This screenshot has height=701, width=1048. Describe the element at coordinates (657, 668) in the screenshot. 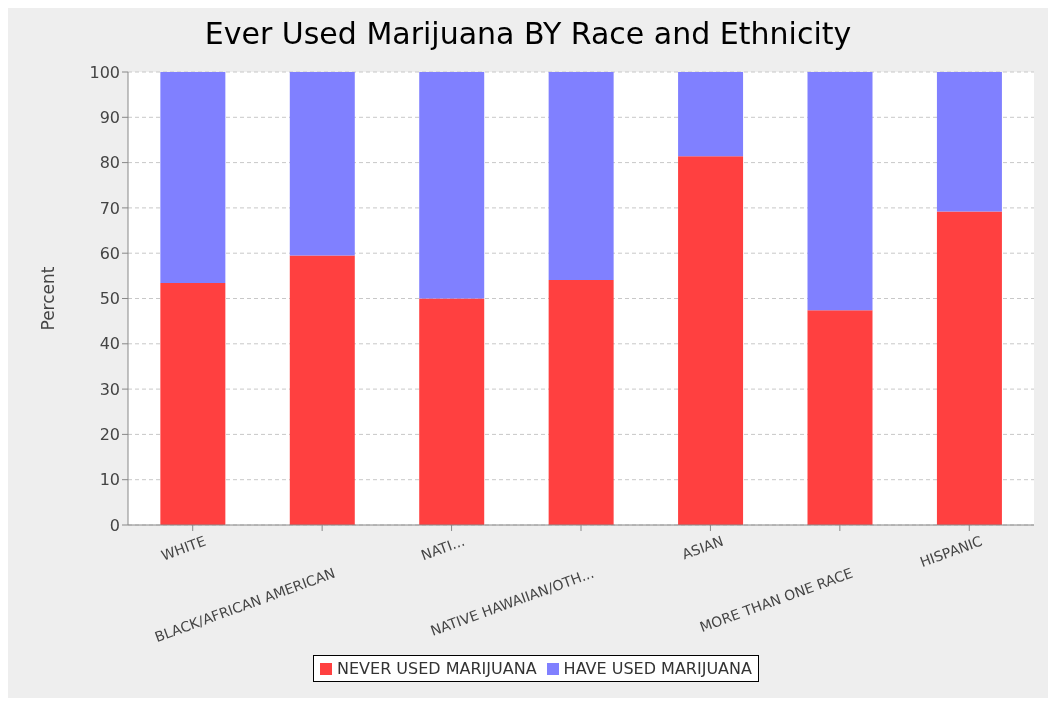

I see `legend-label: HAVE USED MARIJUANA` at that location.